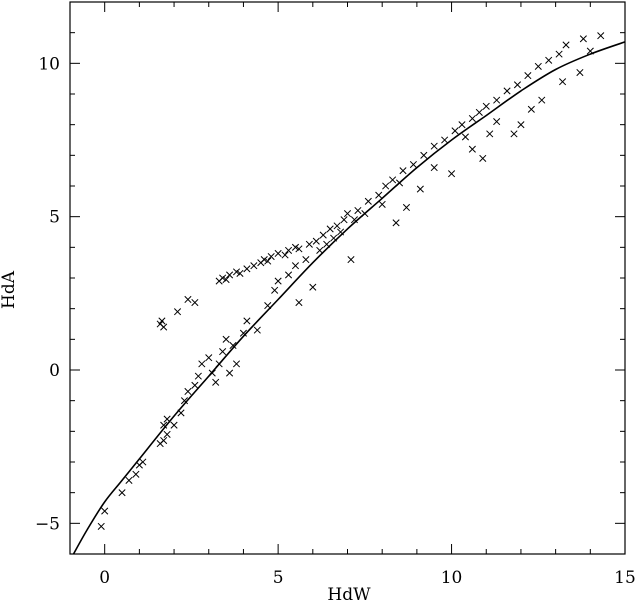  I want to click on y-tick-label: −5, so click(47, 524).